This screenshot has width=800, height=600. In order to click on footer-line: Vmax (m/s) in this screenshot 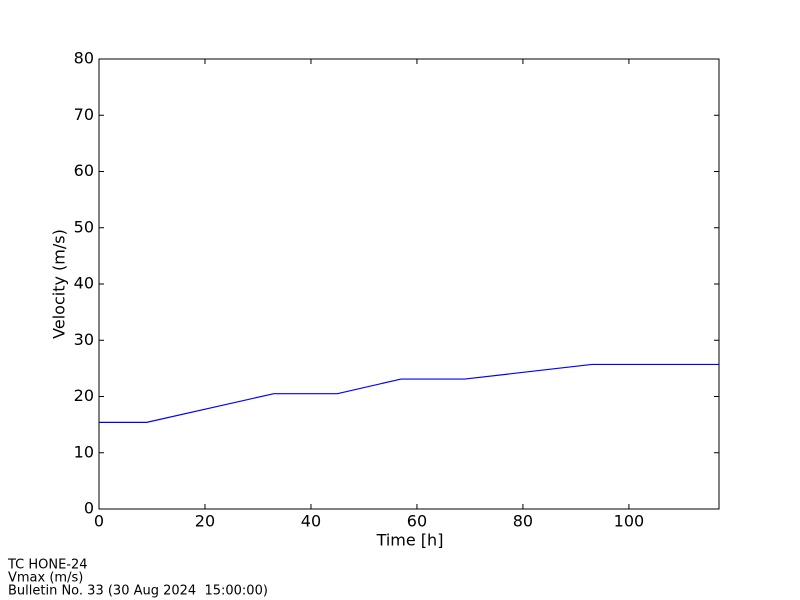, I will do `click(45, 578)`.